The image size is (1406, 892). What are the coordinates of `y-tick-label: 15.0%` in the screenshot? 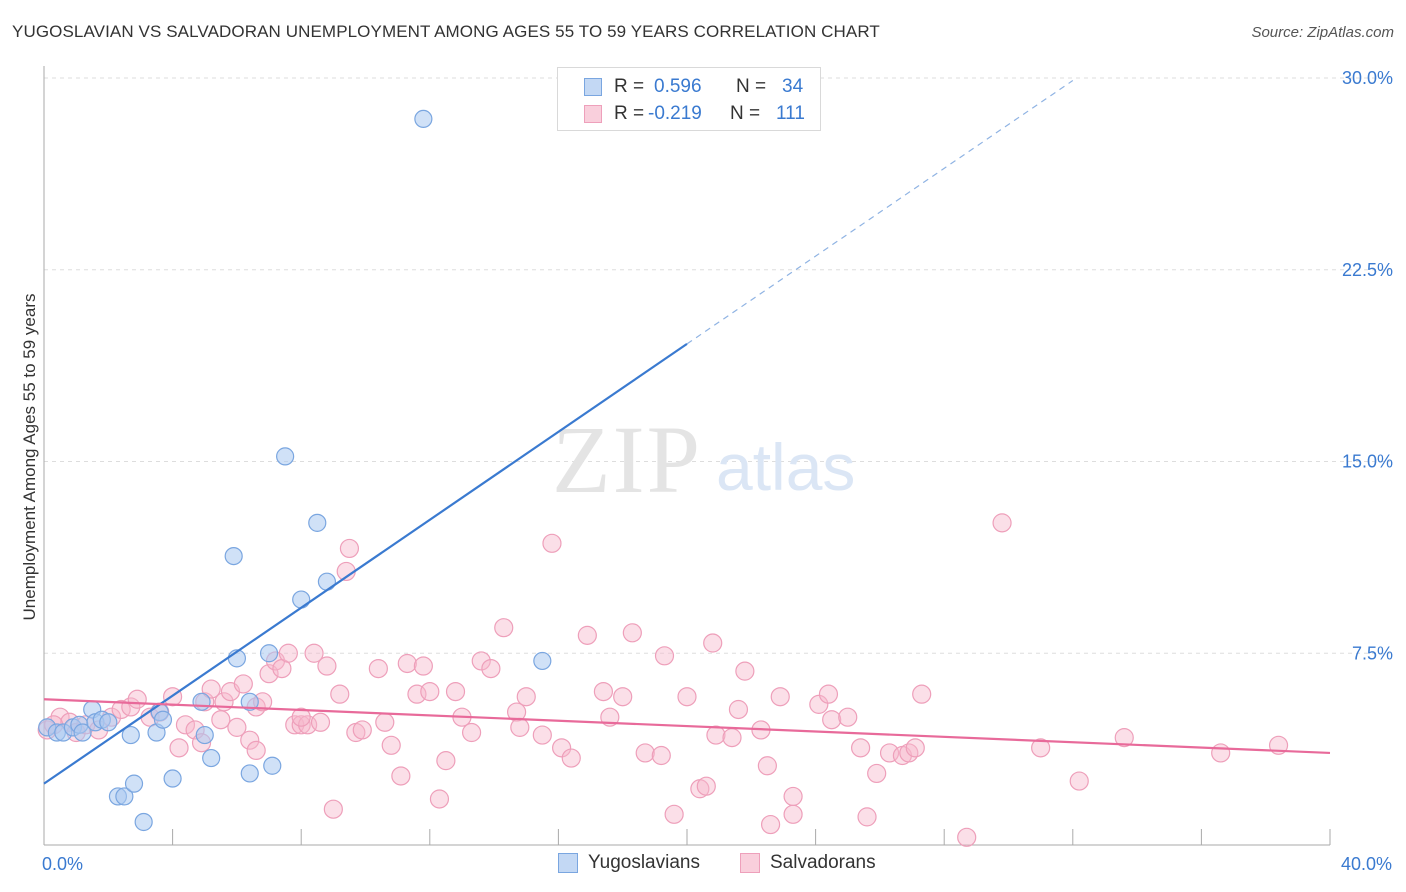 It's located at (1367, 462).